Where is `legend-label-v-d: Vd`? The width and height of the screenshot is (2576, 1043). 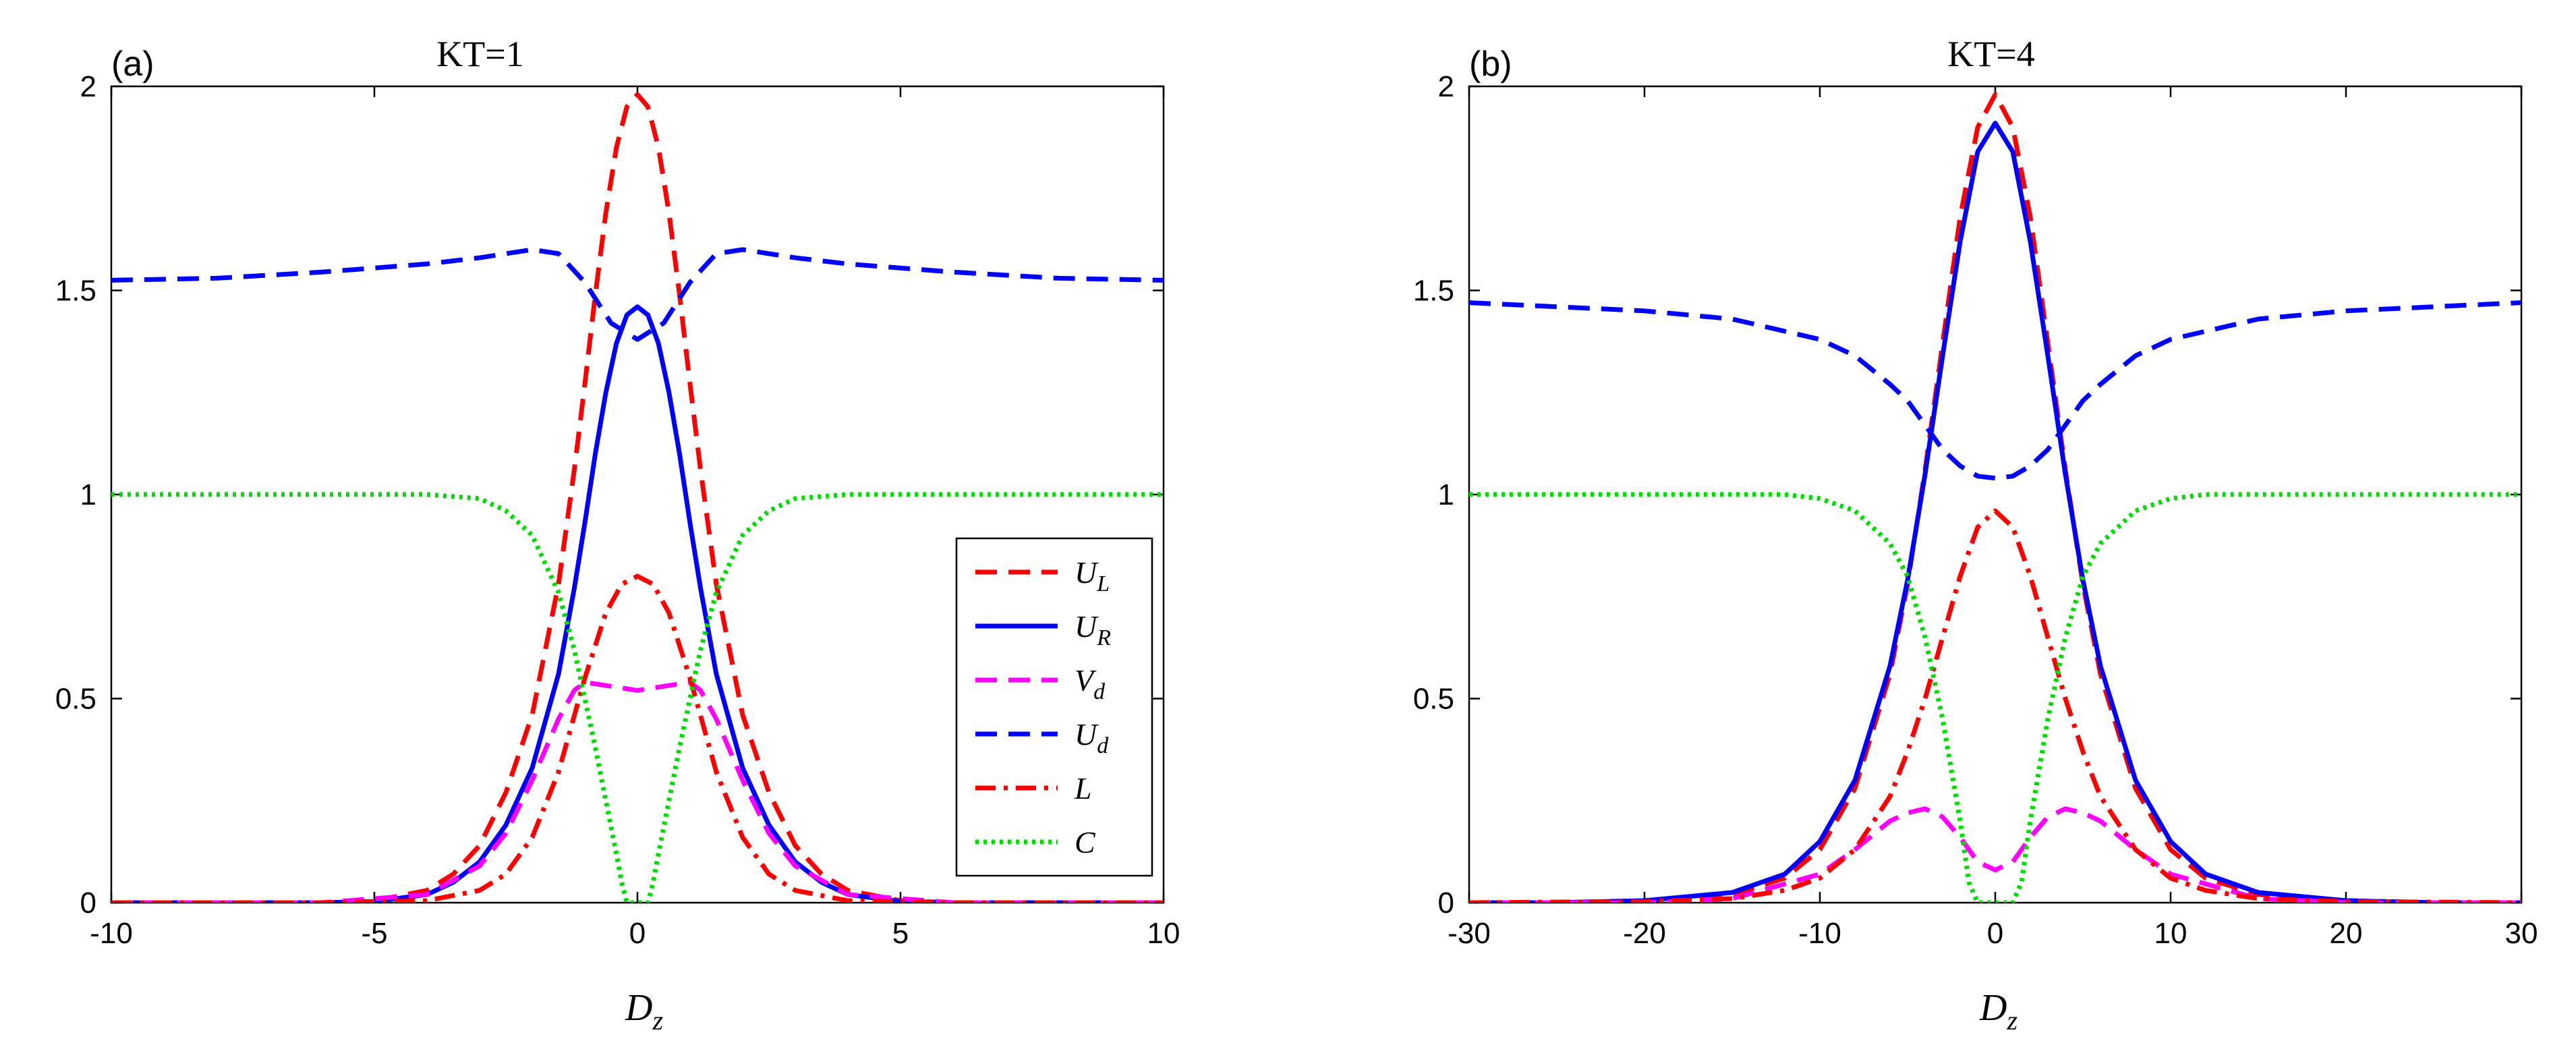 legend-label-v-d: Vd is located at coordinates (1090, 683).